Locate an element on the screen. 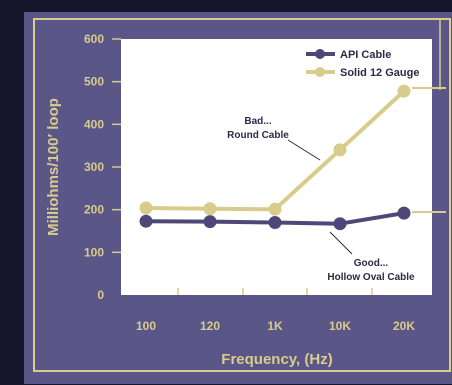  y-tick-label: 600 is located at coordinates (94, 39).